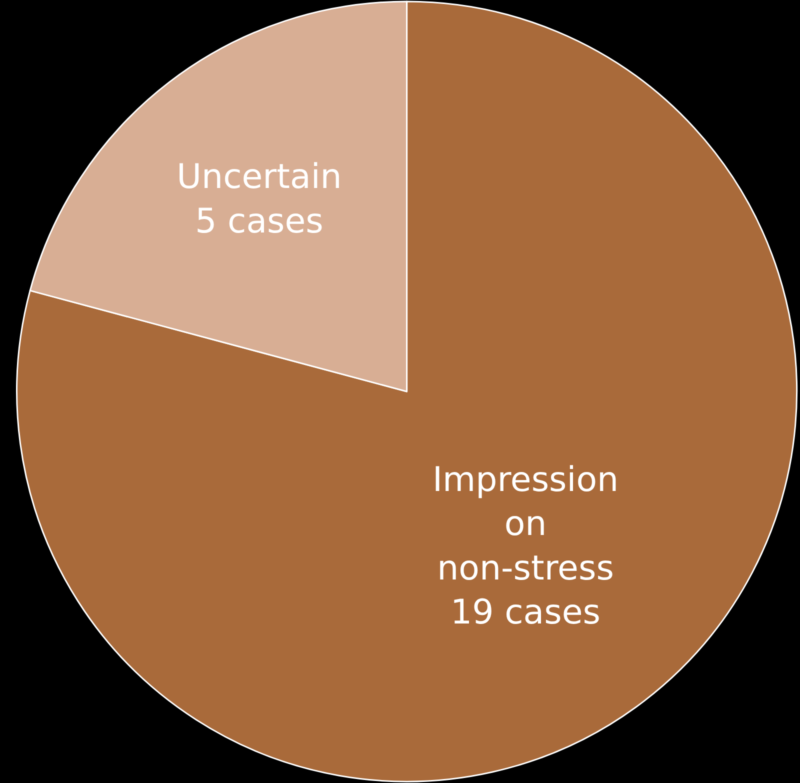 Image resolution: width=800 pixels, height=783 pixels. Describe the element at coordinates (525, 524) in the screenshot. I see `slice-label: Impression on non-stress` at that location.